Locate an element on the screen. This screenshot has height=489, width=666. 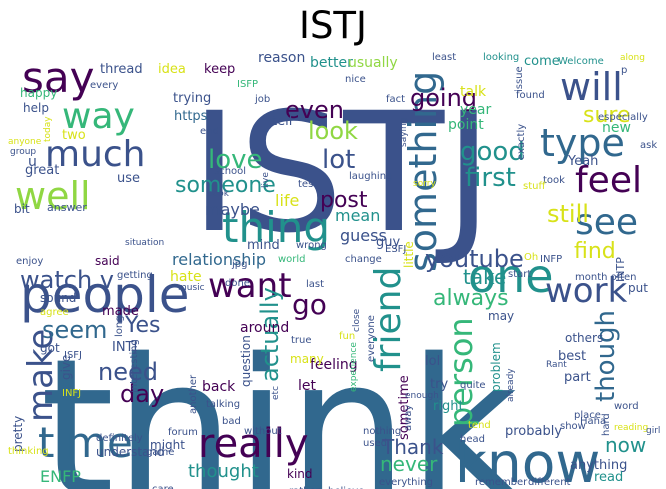
cloud-word: today is located at coordinates (48, 129).